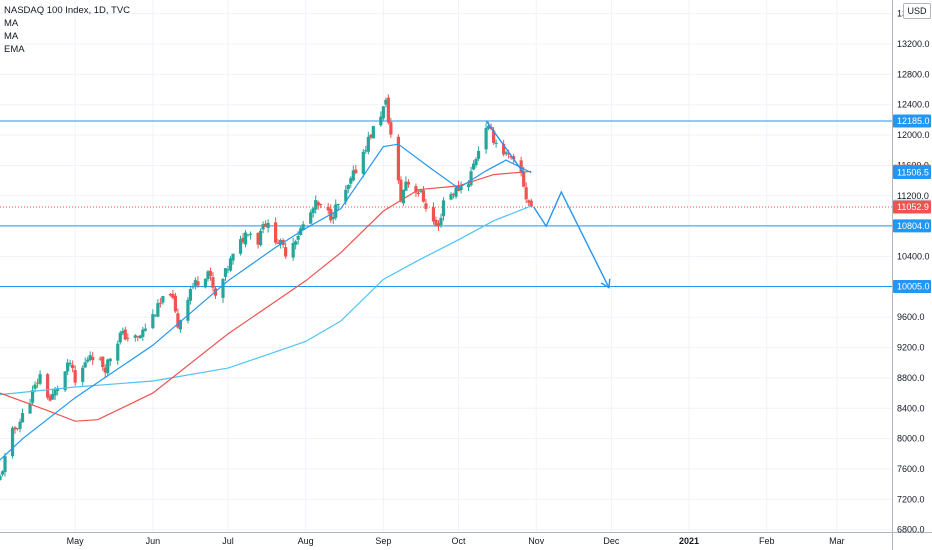  I want to click on y-tick-label: 7200.0, so click(911, 499).